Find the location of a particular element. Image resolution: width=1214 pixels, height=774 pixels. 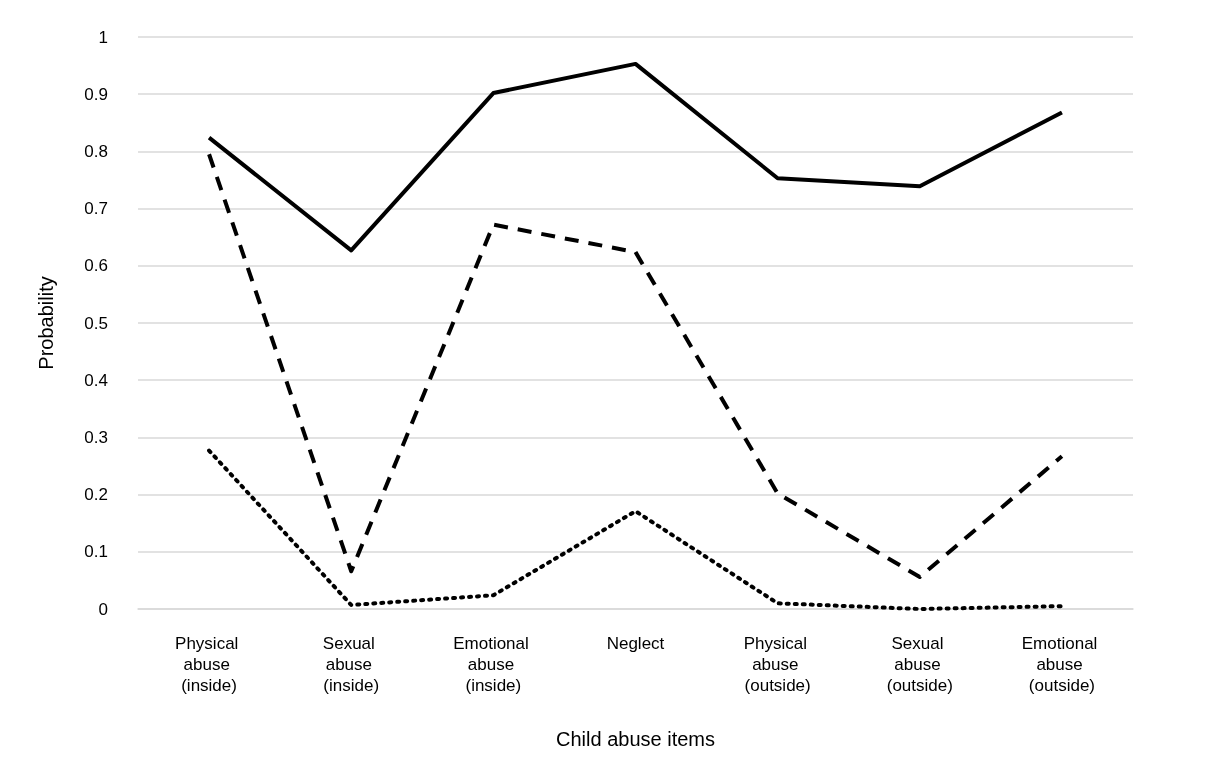

y-axis-title: Probability is located at coordinates (46, 323).